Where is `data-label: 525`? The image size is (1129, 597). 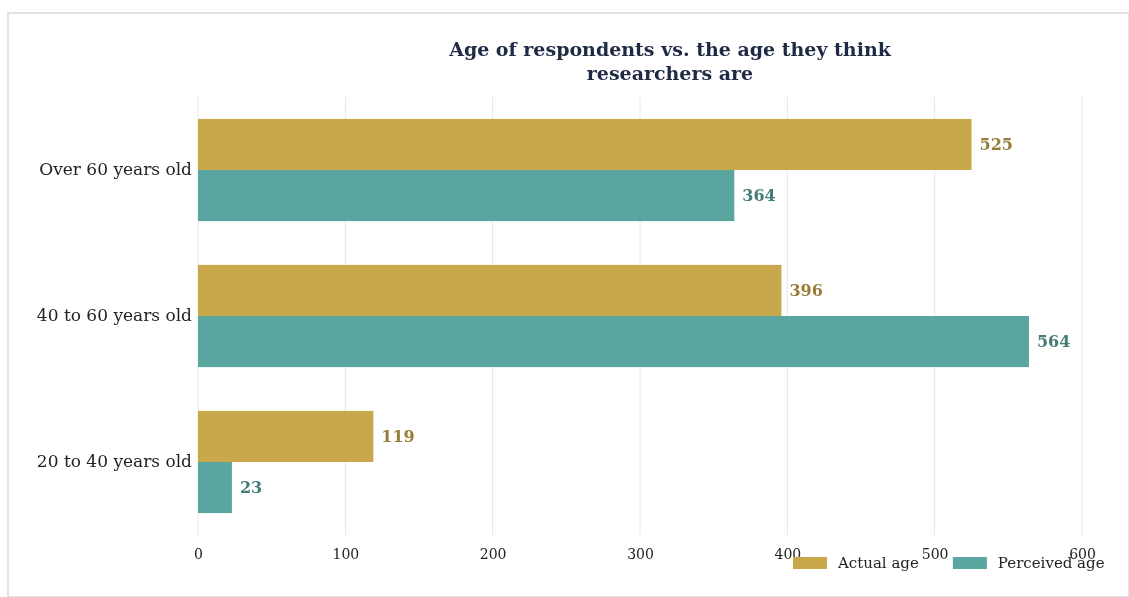 data-label: 525 is located at coordinates (996, 145).